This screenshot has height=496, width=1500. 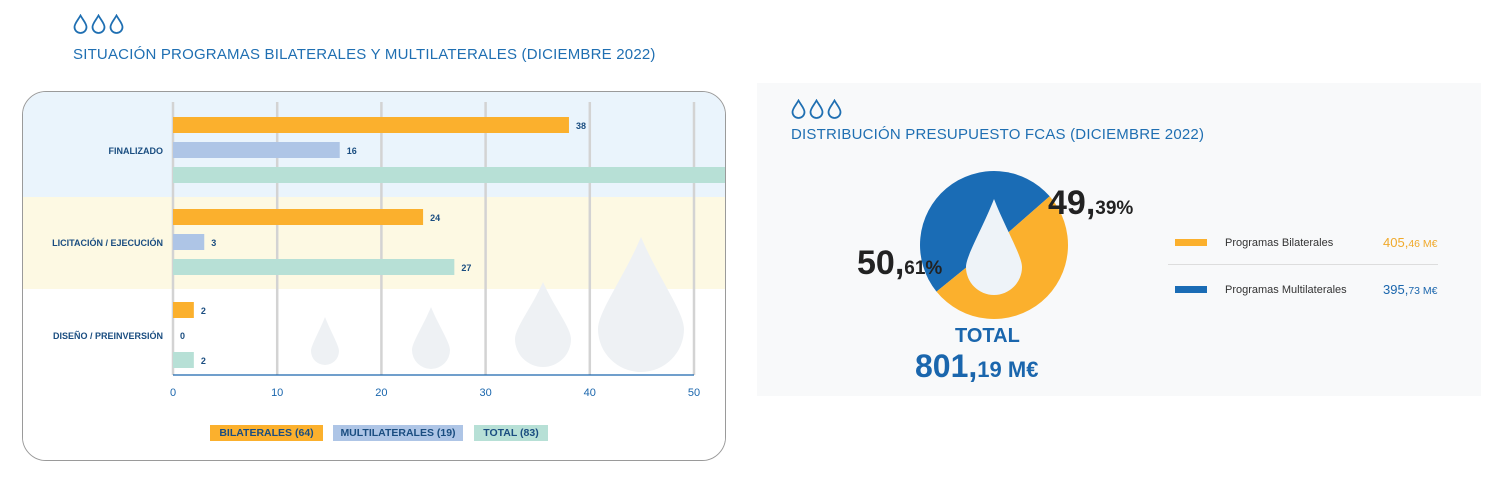 What do you see at coordinates (590, 393) in the screenshot?
I see `x-tick-label: 40` at bounding box center [590, 393].